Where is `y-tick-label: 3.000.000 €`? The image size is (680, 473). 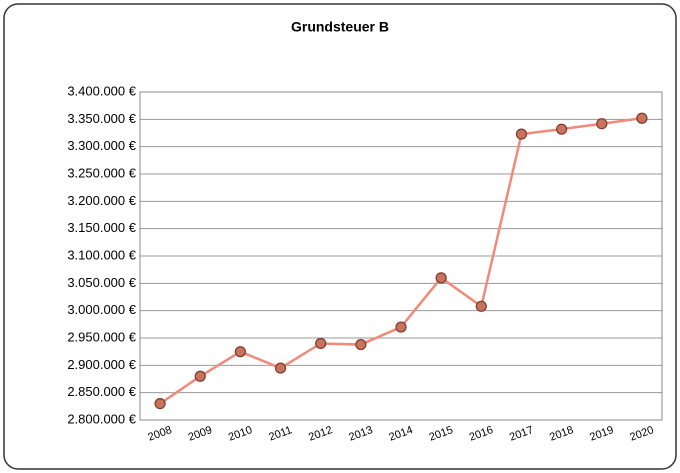
y-tick-label: 3.000.000 € is located at coordinates (101, 309).